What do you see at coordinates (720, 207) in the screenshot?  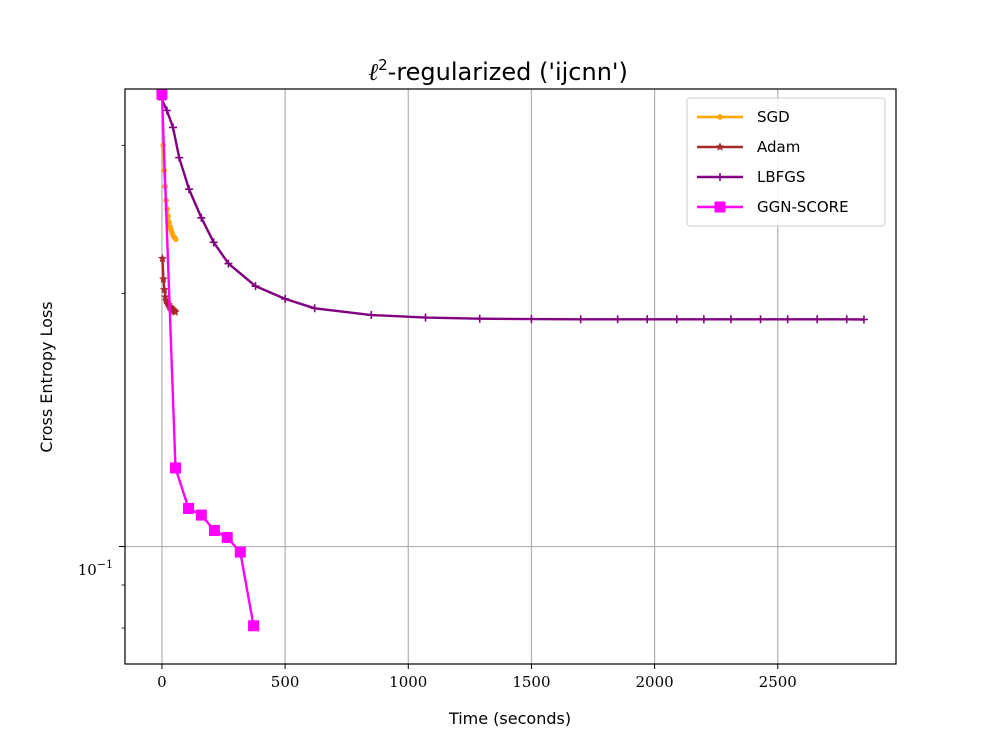 I see `legend-marker-ggn-score` at bounding box center [720, 207].